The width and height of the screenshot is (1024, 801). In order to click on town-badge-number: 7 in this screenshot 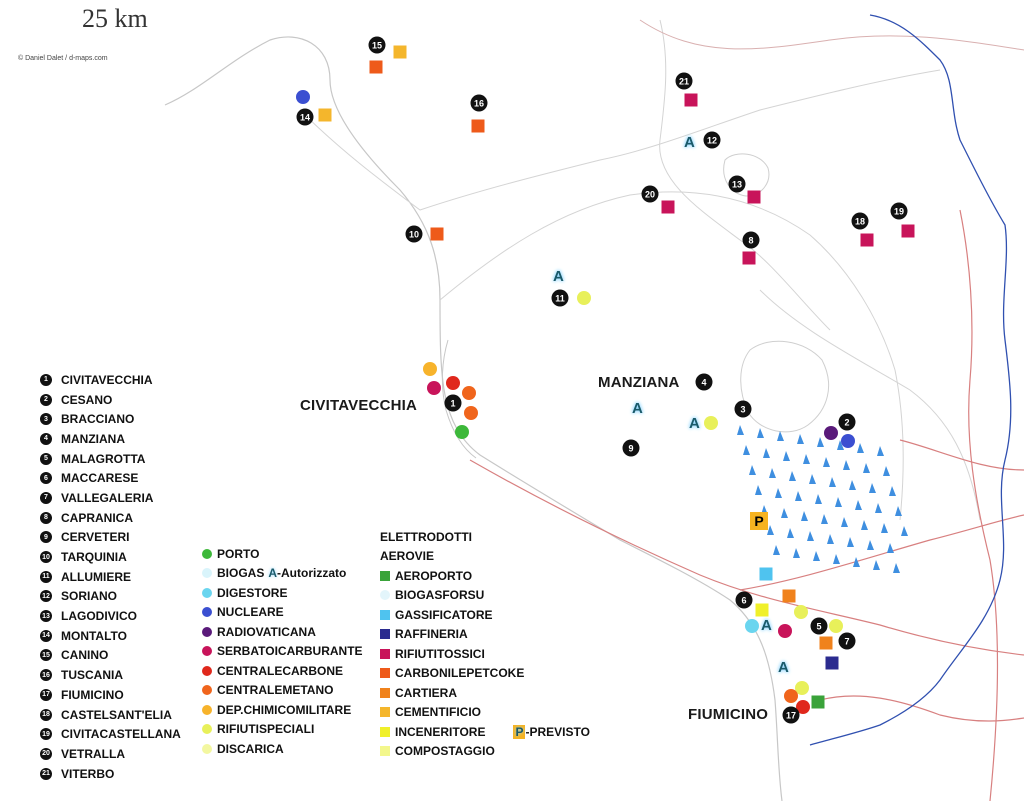, I will do `click(846, 642)`.